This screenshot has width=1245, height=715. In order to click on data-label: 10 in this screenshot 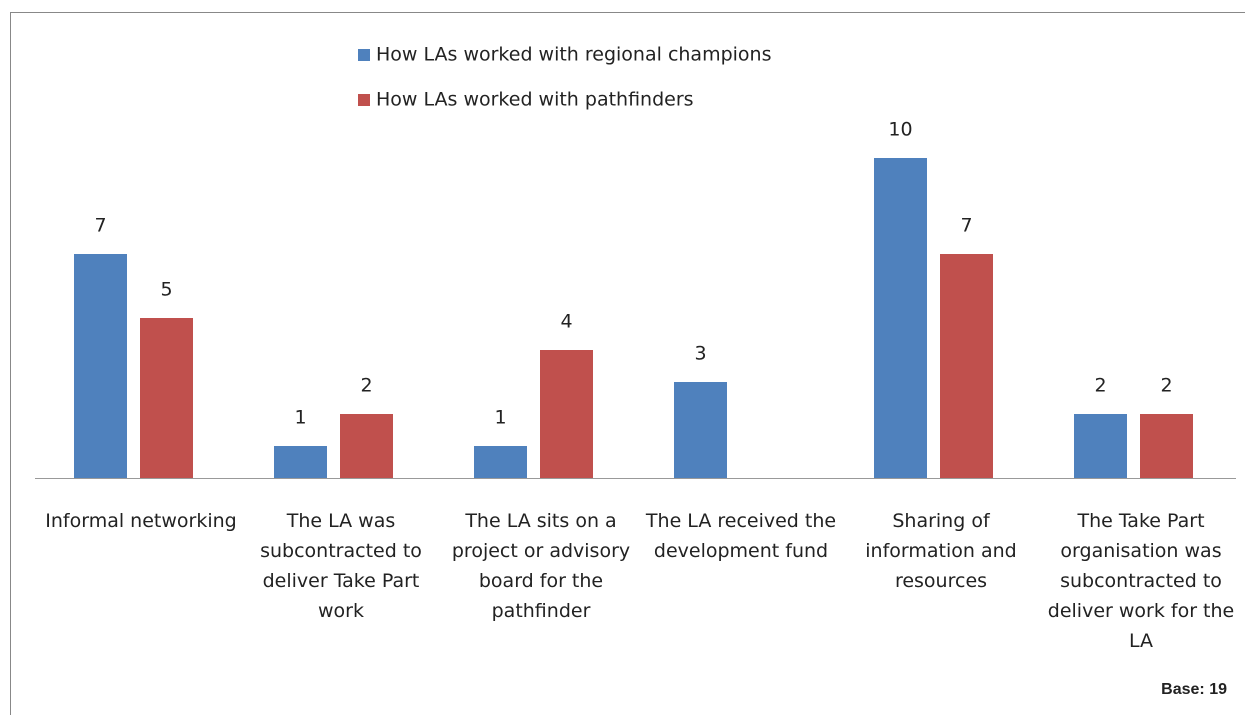, I will do `click(900, 130)`.